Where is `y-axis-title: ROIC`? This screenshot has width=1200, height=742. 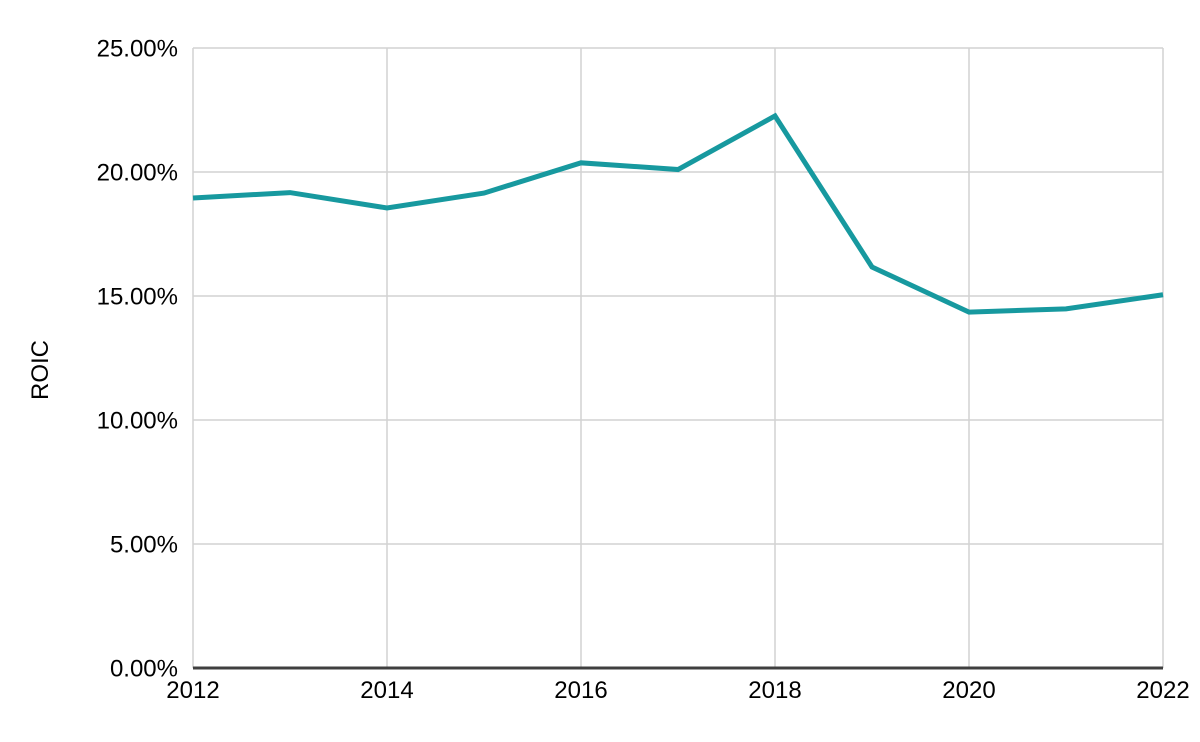 y-axis-title: ROIC is located at coordinates (40, 370).